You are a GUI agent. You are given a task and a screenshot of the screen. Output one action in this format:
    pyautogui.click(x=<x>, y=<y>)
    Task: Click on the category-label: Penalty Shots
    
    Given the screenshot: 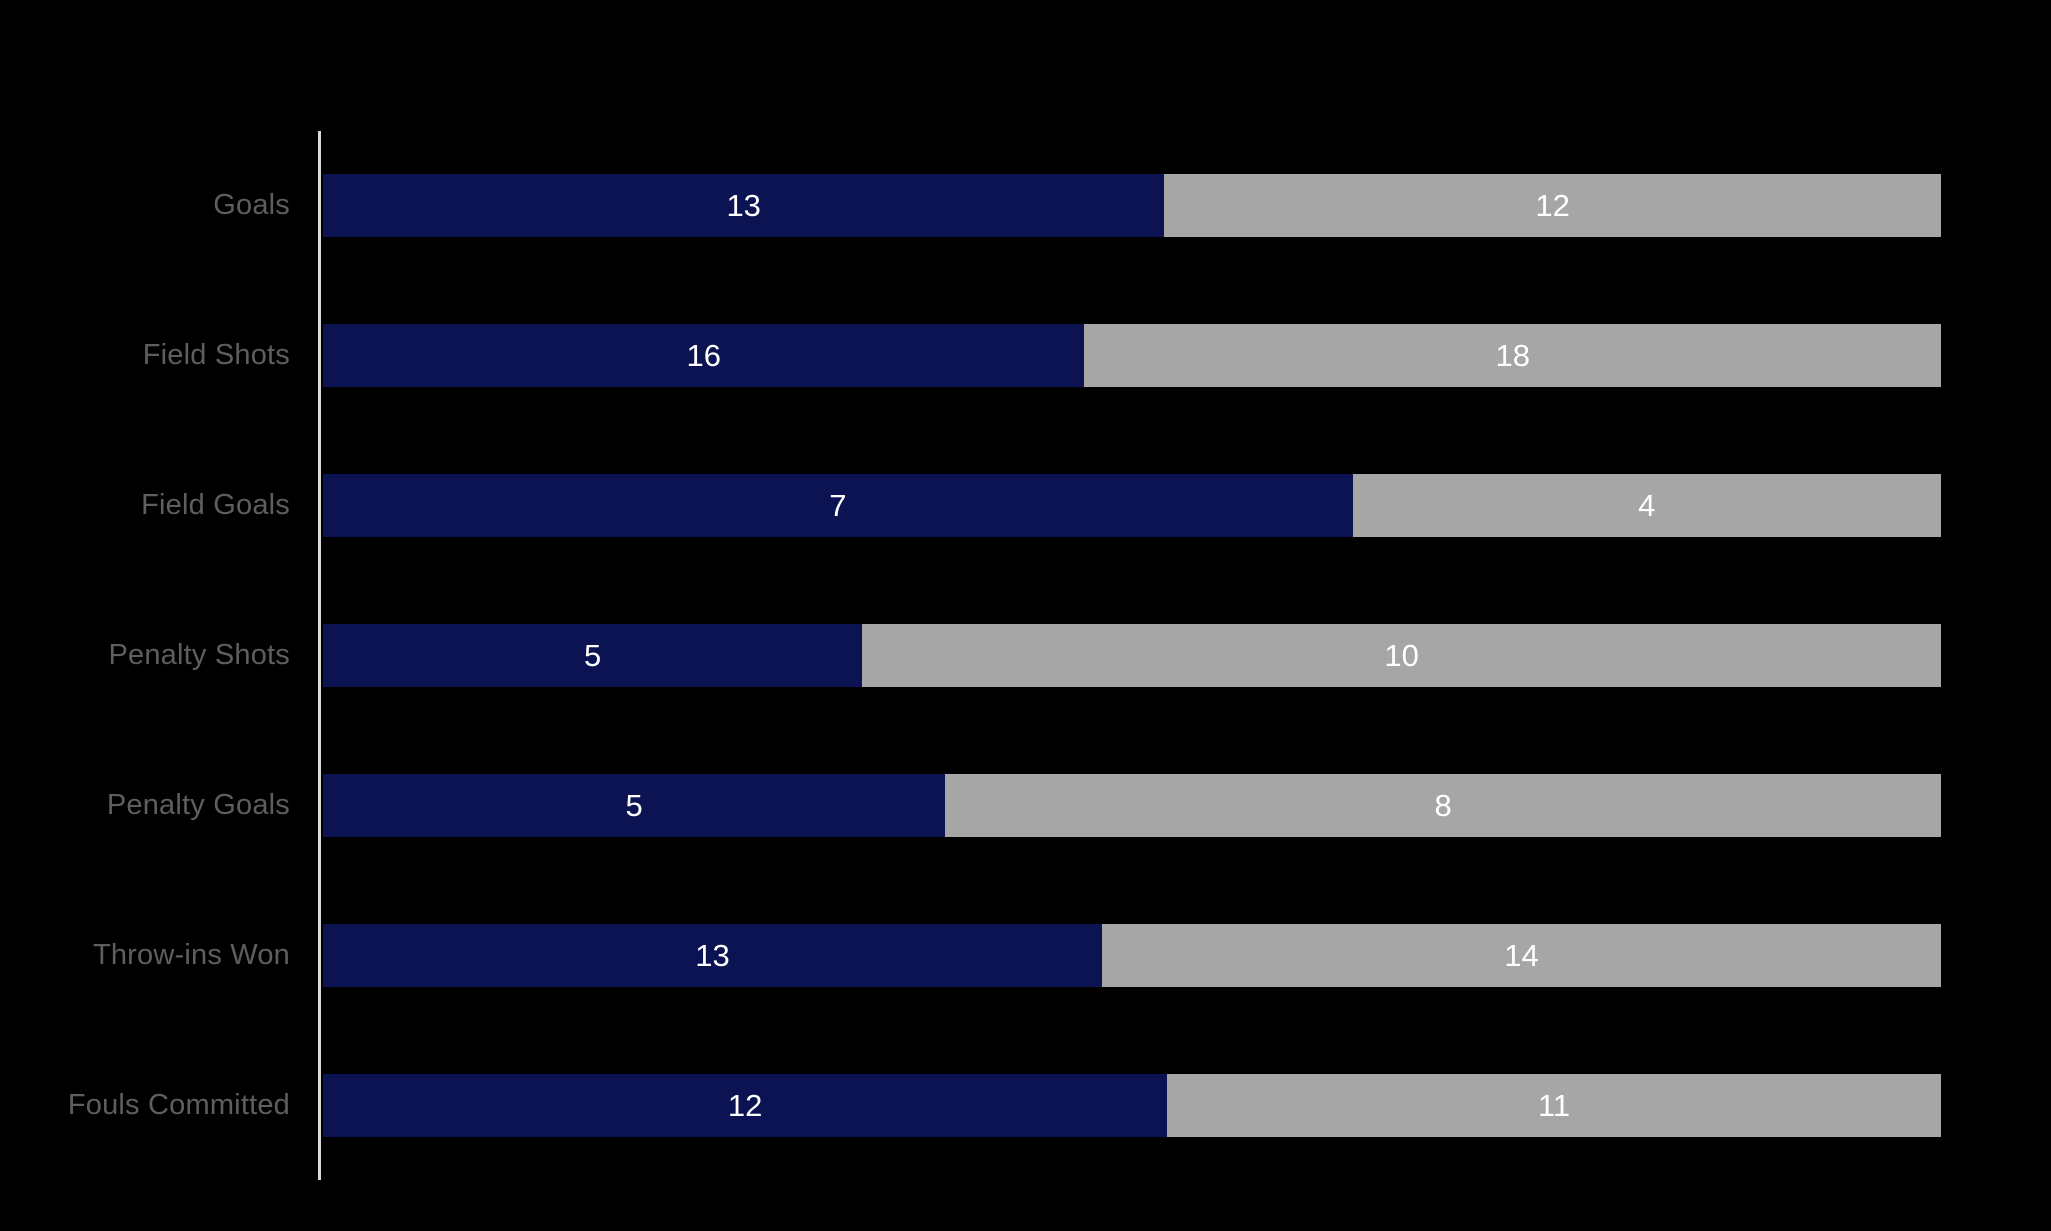 What is the action you would take?
    pyautogui.click(x=199, y=654)
    